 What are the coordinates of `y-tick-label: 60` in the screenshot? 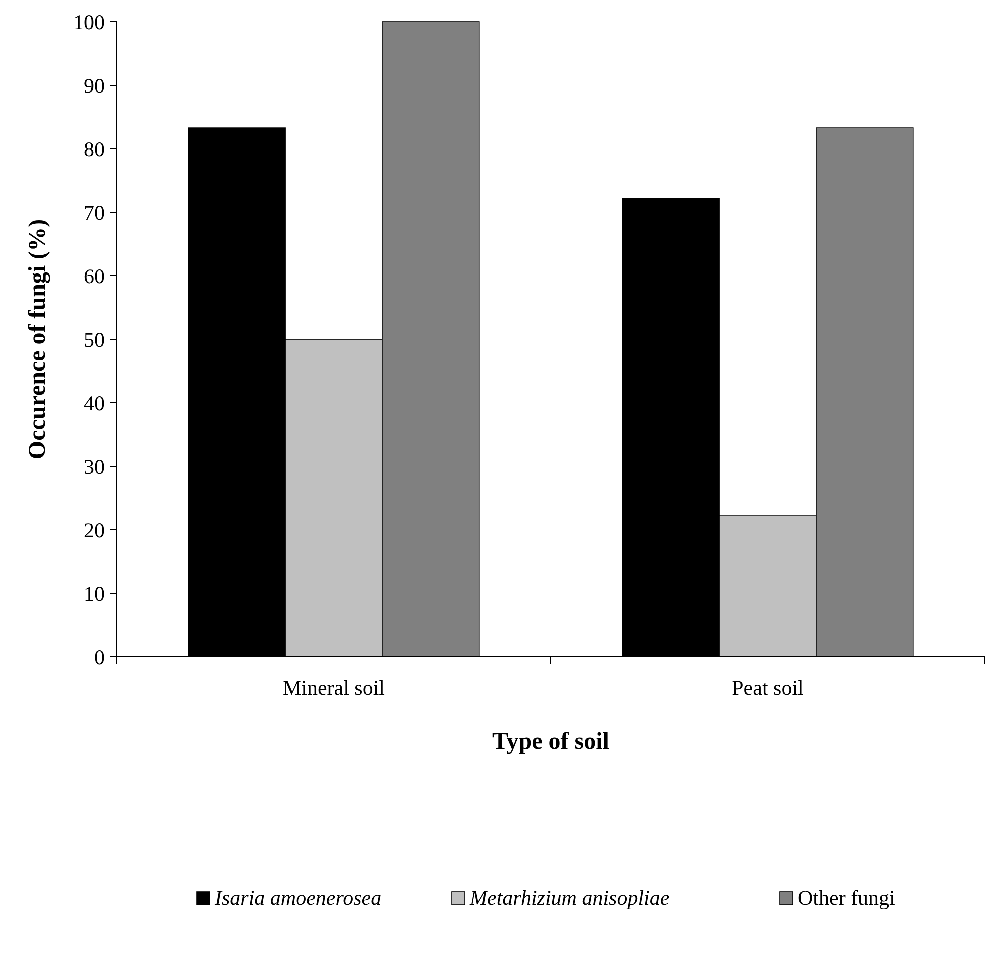 It's located at (94, 276).